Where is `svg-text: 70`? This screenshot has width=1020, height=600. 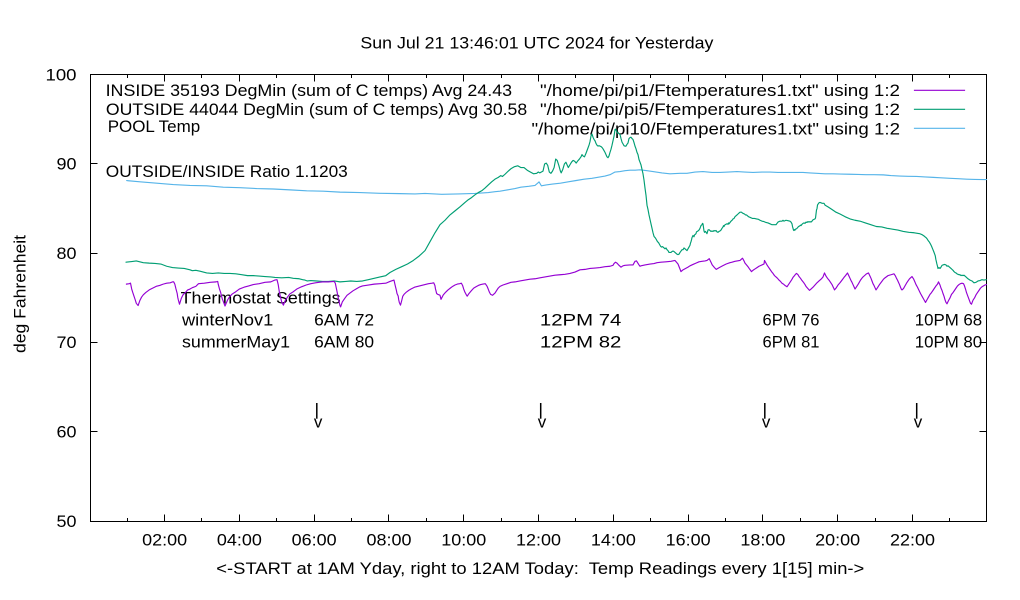 svg-text: 70 is located at coordinates (67, 342).